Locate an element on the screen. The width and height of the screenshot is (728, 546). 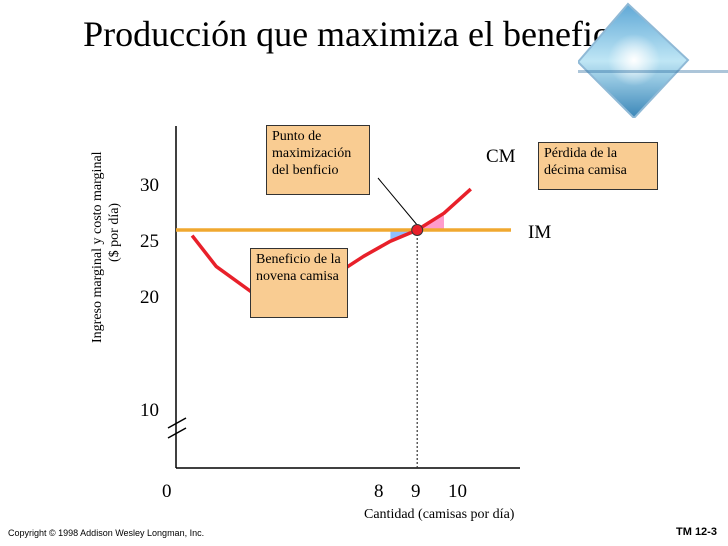
x-tick-label: 8 is located at coordinates (379, 491).